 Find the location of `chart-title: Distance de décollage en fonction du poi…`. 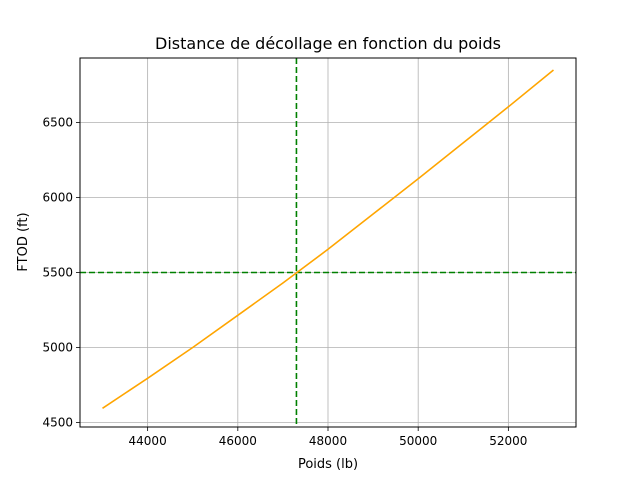

chart-title: Distance de décollage en fonction du poi… is located at coordinates (328, 43).